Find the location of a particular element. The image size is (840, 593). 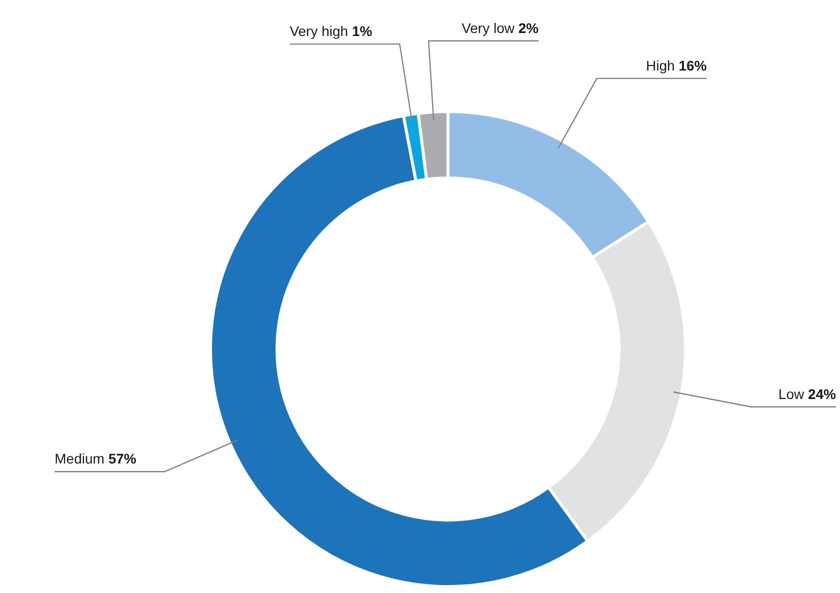

data-label: 1% is located at coordinates (362, 31).